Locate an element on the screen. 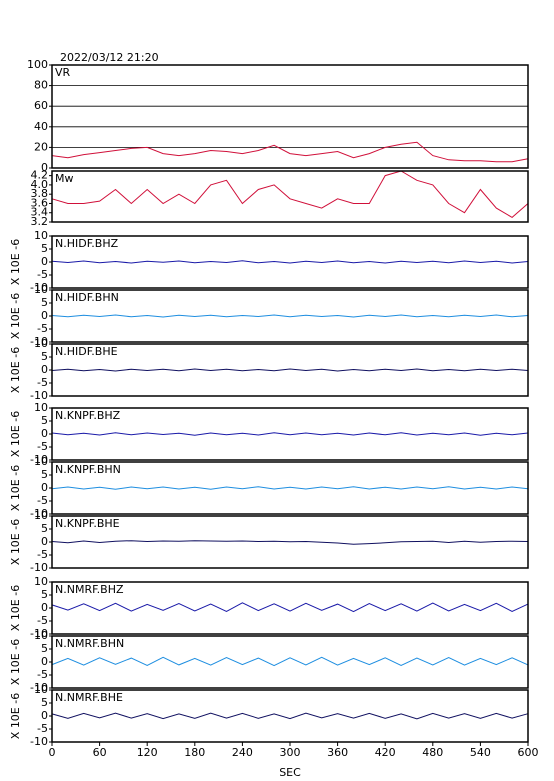  x-tick-label: 0 is located at coordinates (52, 752).